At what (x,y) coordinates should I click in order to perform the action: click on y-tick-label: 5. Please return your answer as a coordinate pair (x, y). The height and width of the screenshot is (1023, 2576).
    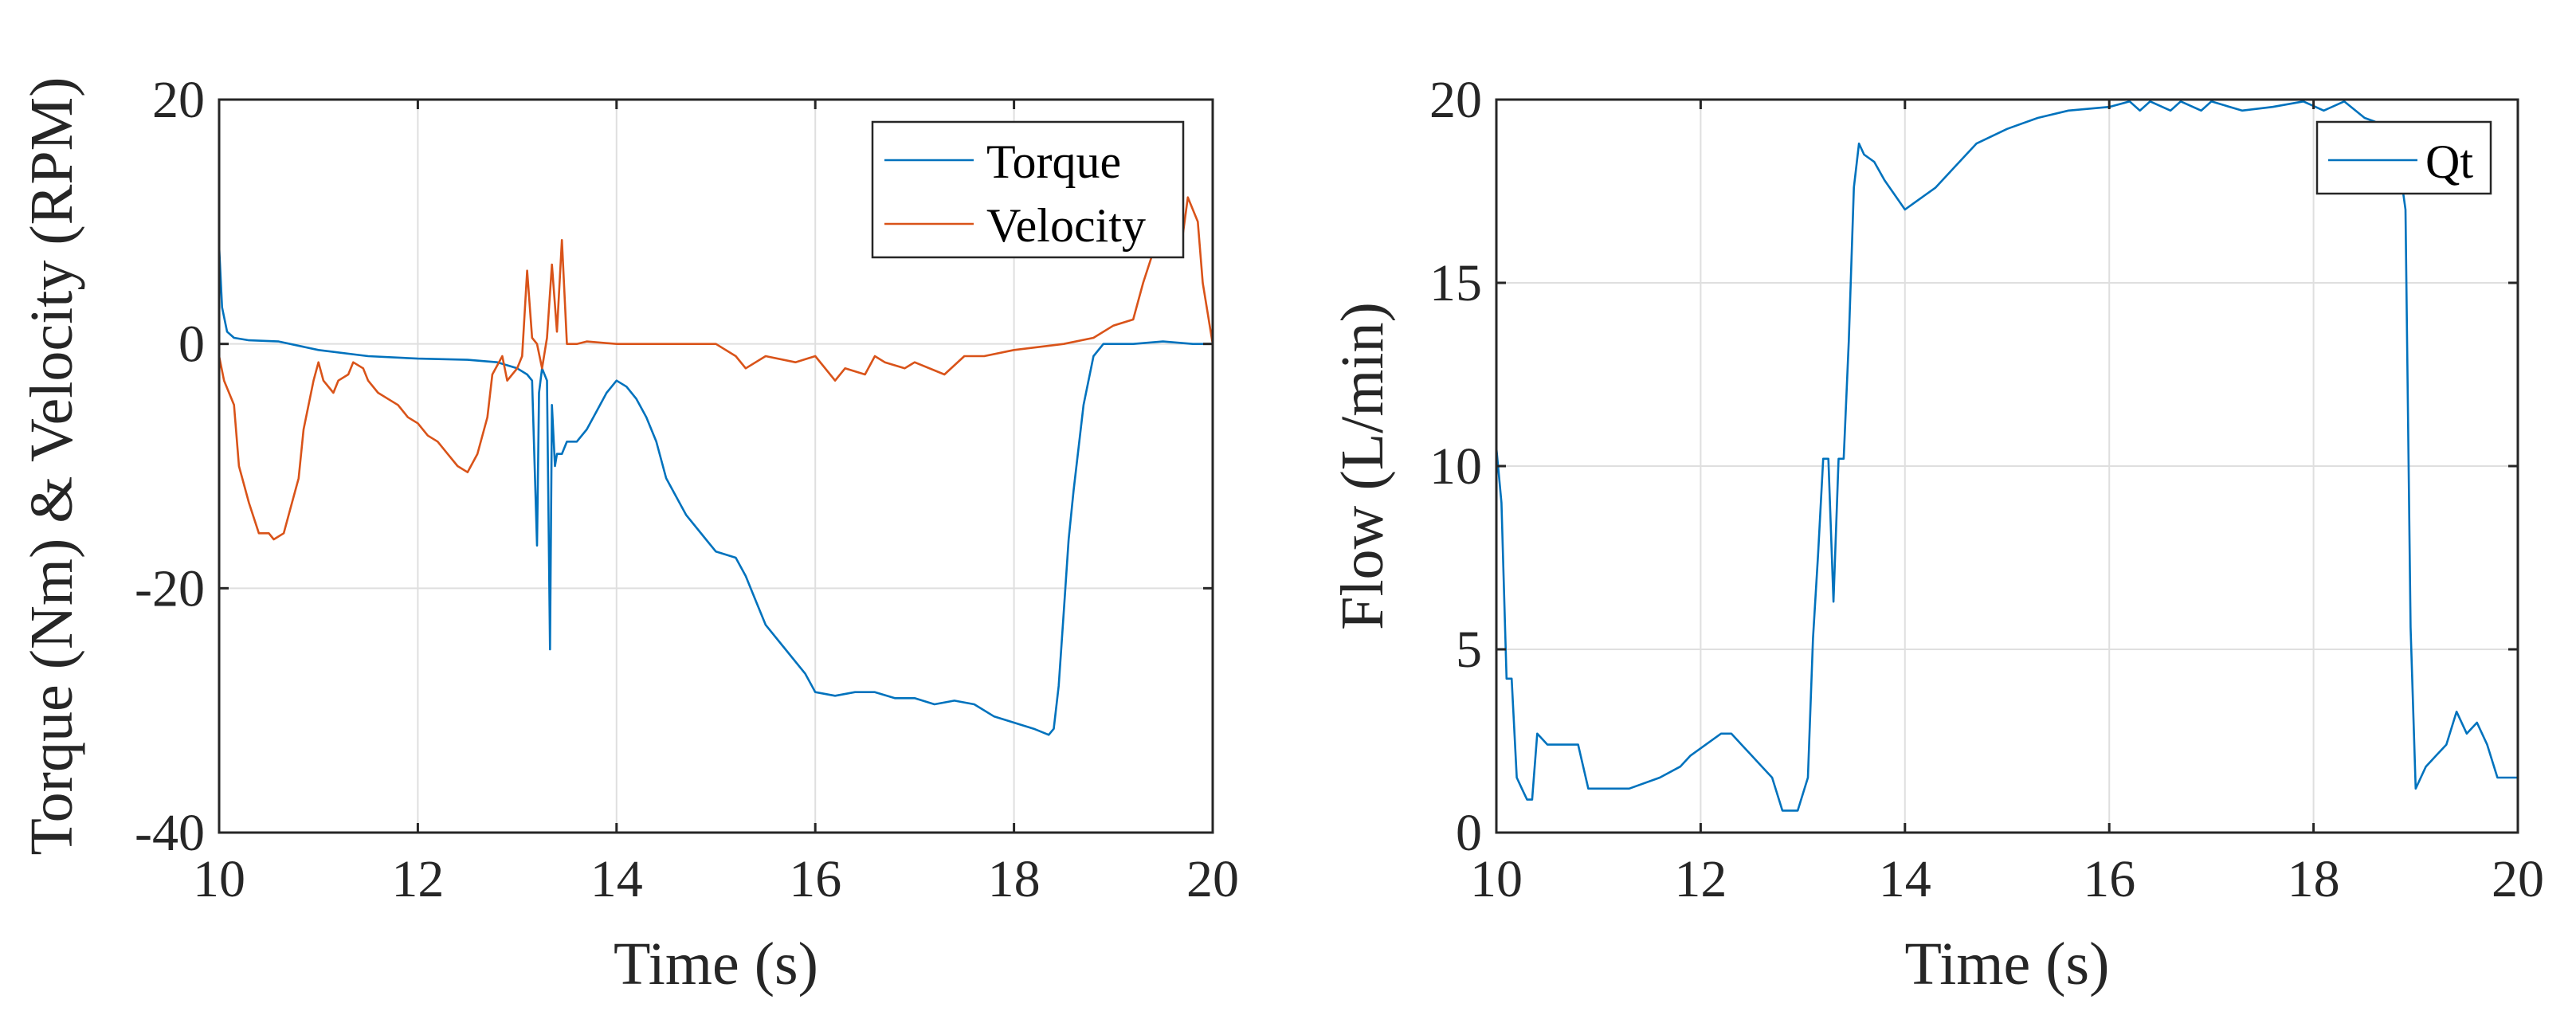
    Looking at the image, I should click on (1469, 650).